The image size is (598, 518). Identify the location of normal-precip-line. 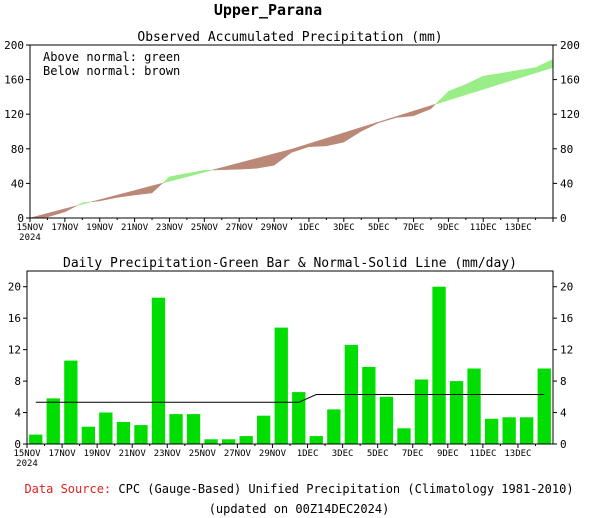
(290, 398).